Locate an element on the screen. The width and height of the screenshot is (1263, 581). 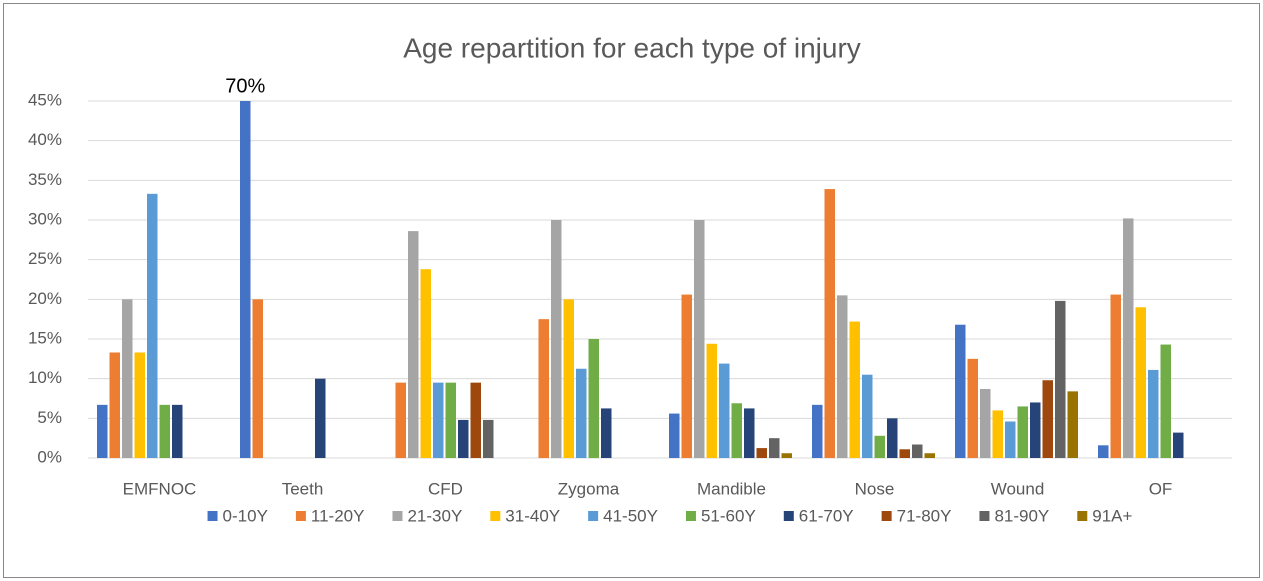
legend-item: 81-90Y is located at coordinates (1014, 515).